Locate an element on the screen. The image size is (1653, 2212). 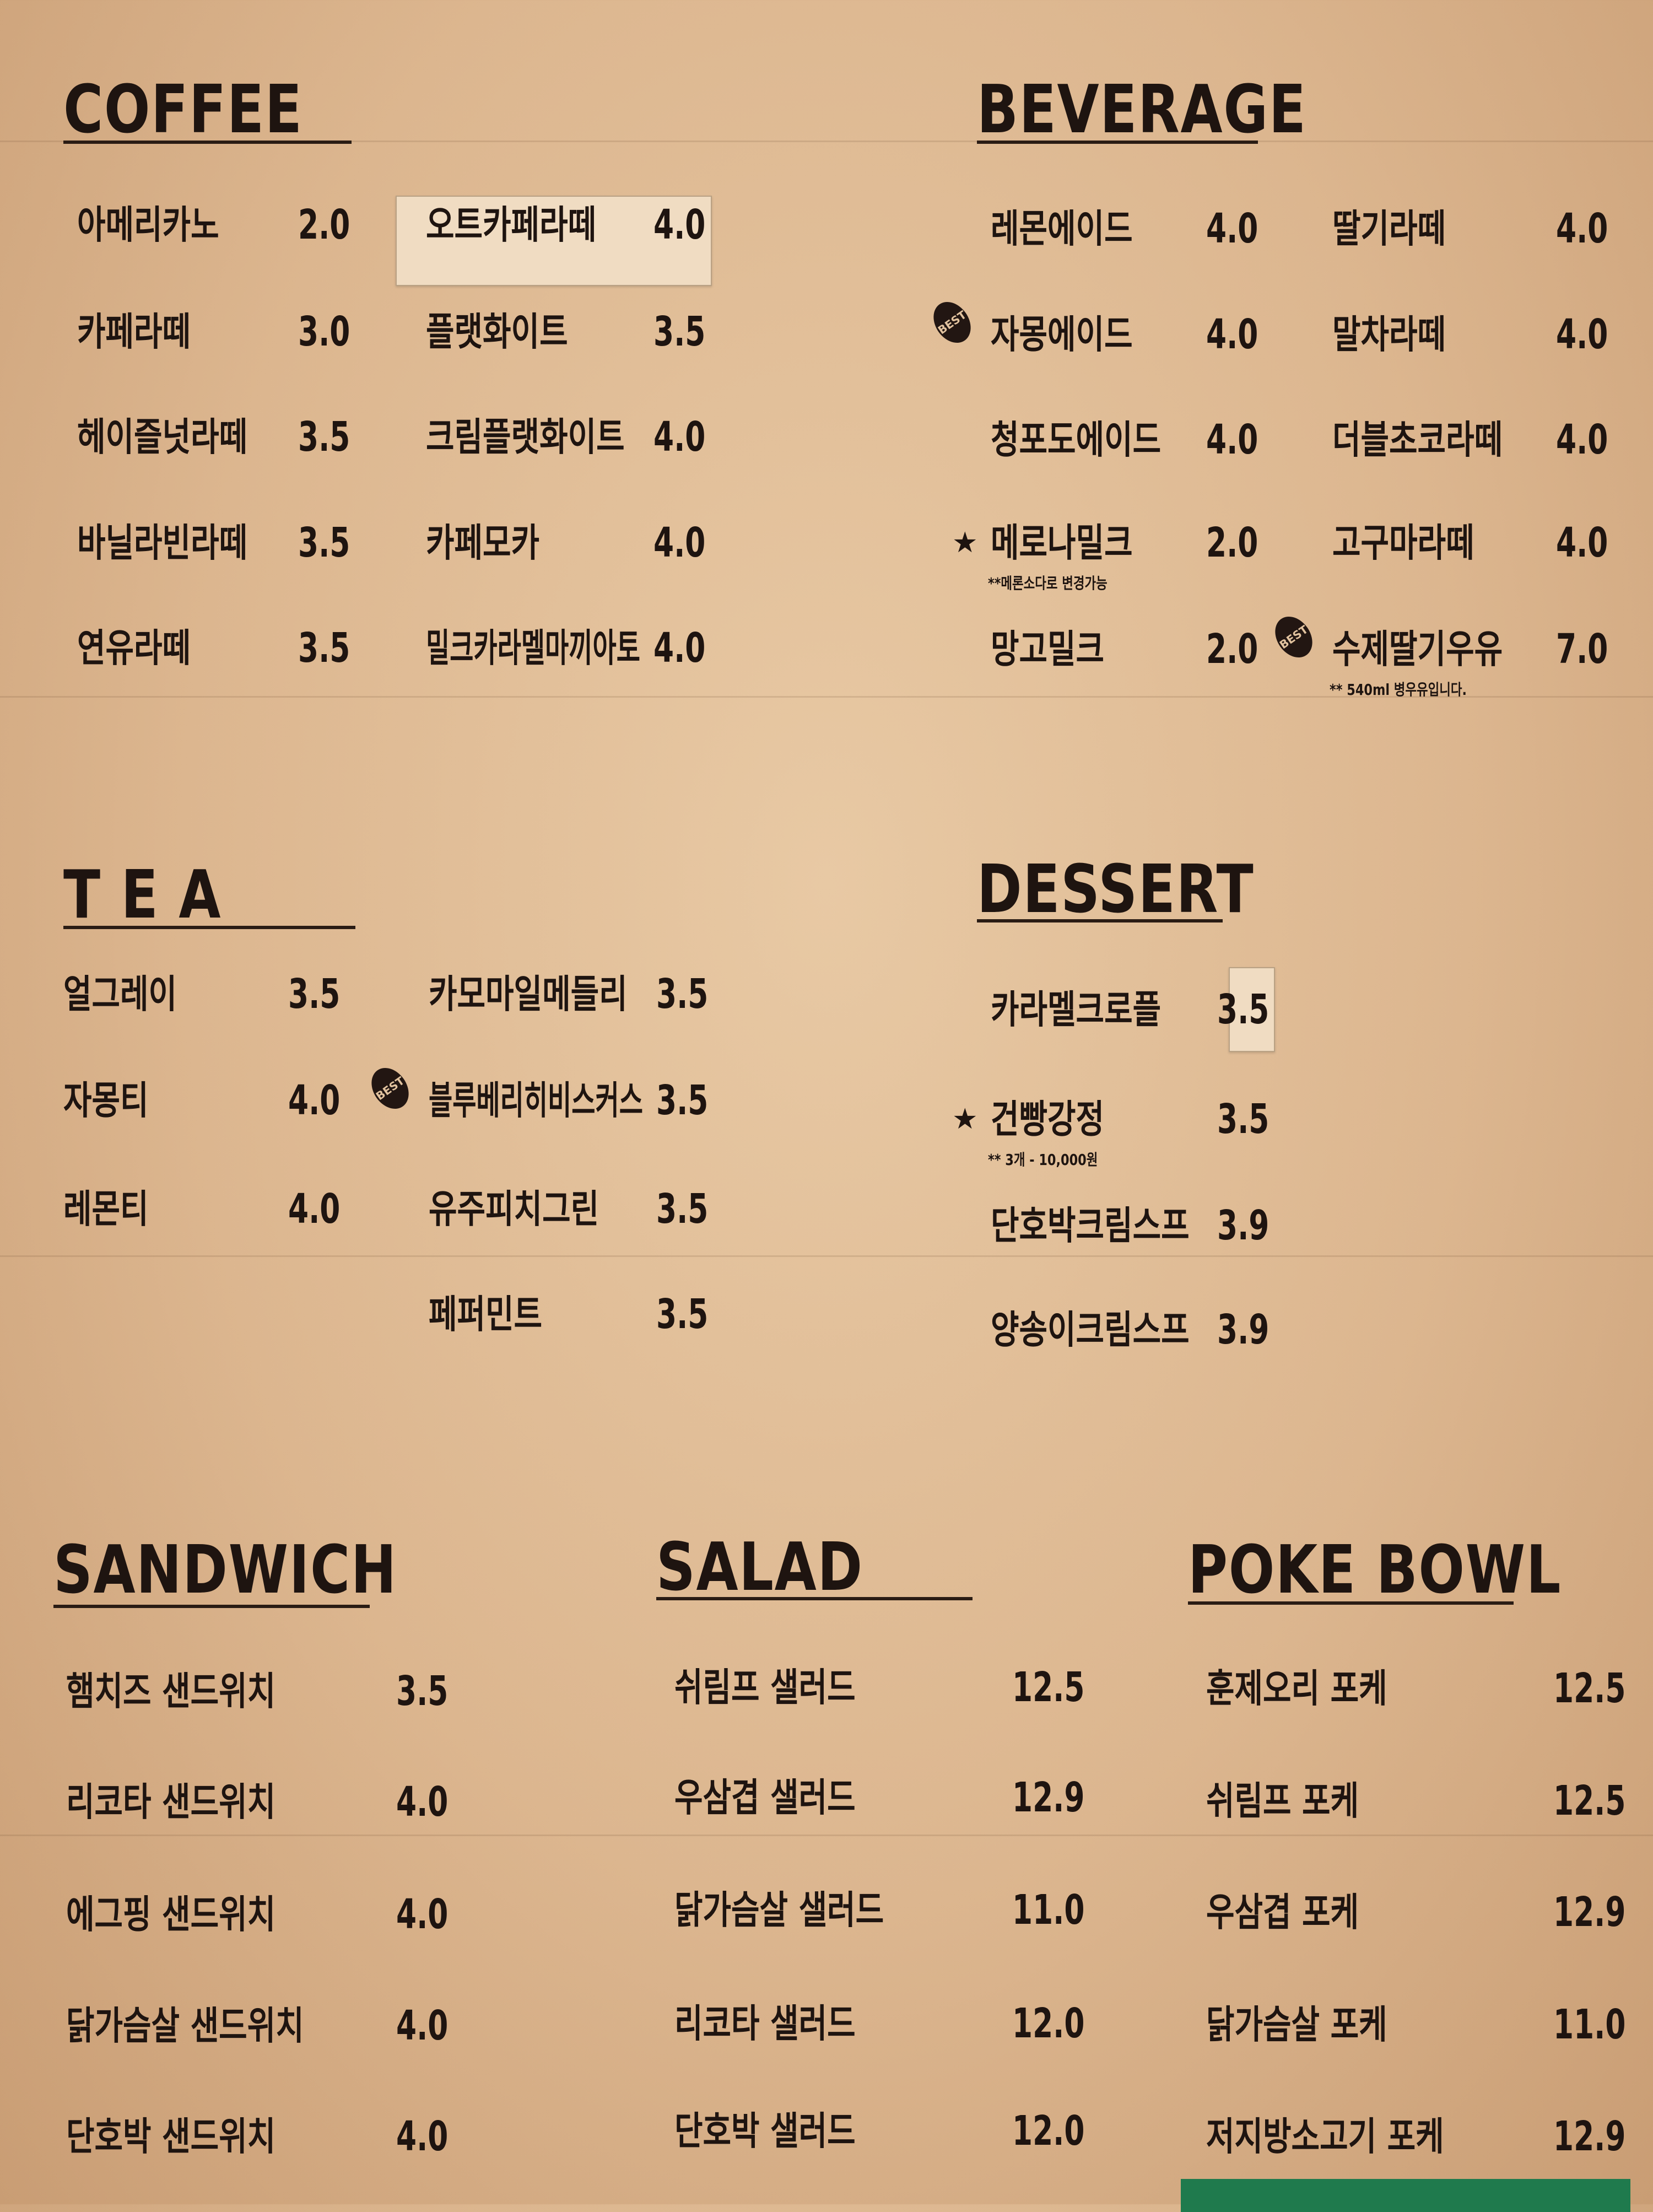
section-title-beverage: BEVERAGE is located at coordinates (1142, 110).